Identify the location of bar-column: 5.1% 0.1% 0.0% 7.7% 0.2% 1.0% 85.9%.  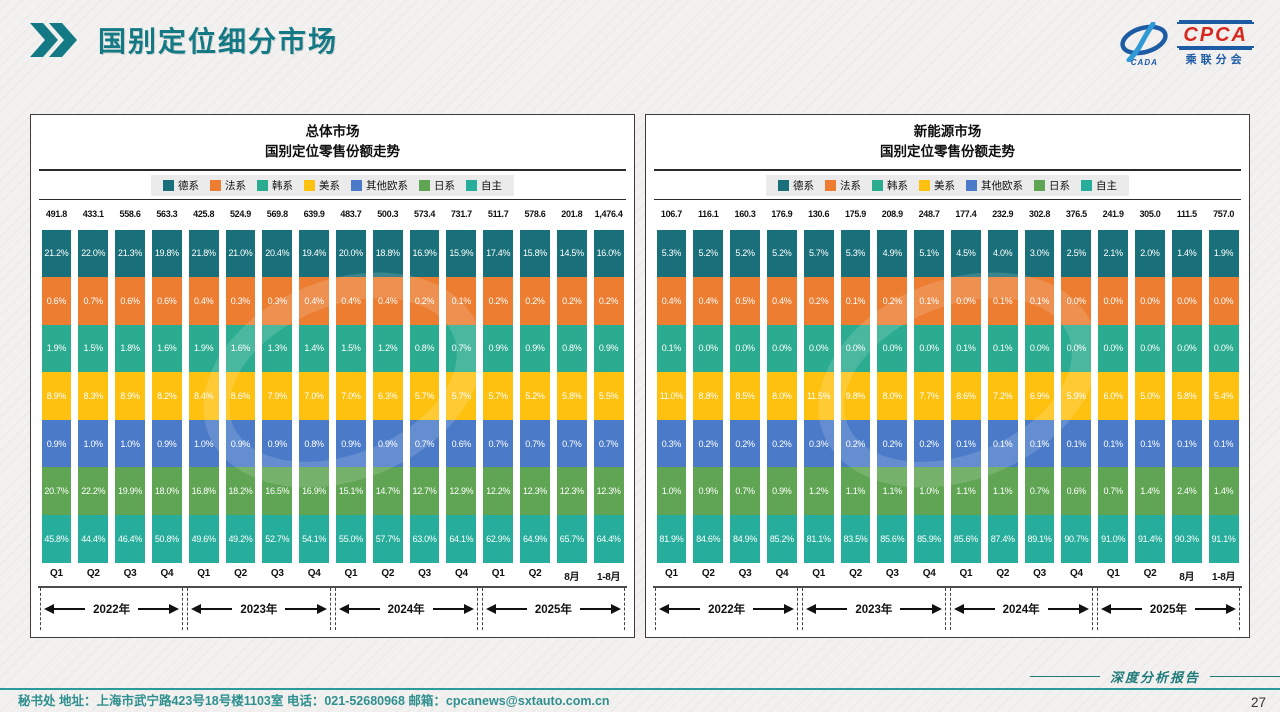
(929, 396).